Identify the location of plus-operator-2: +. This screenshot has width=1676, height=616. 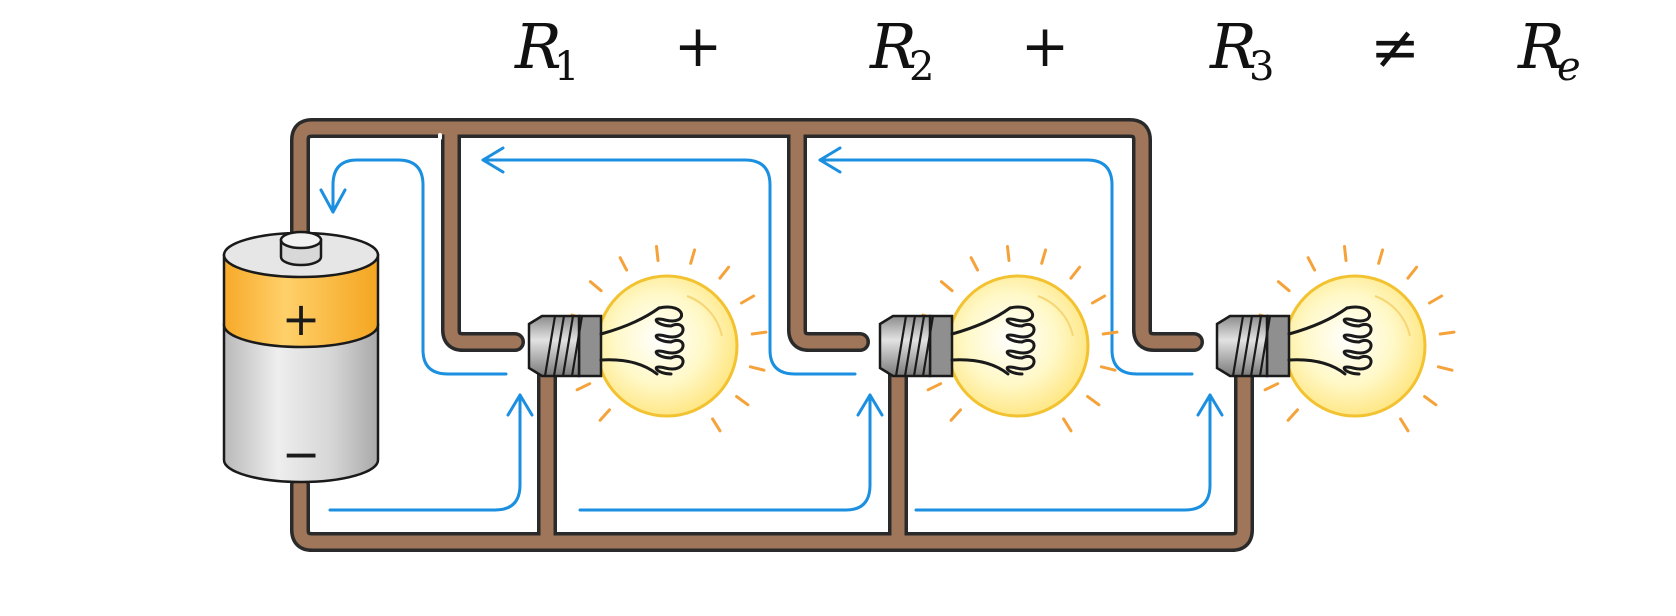
(1045, 46).